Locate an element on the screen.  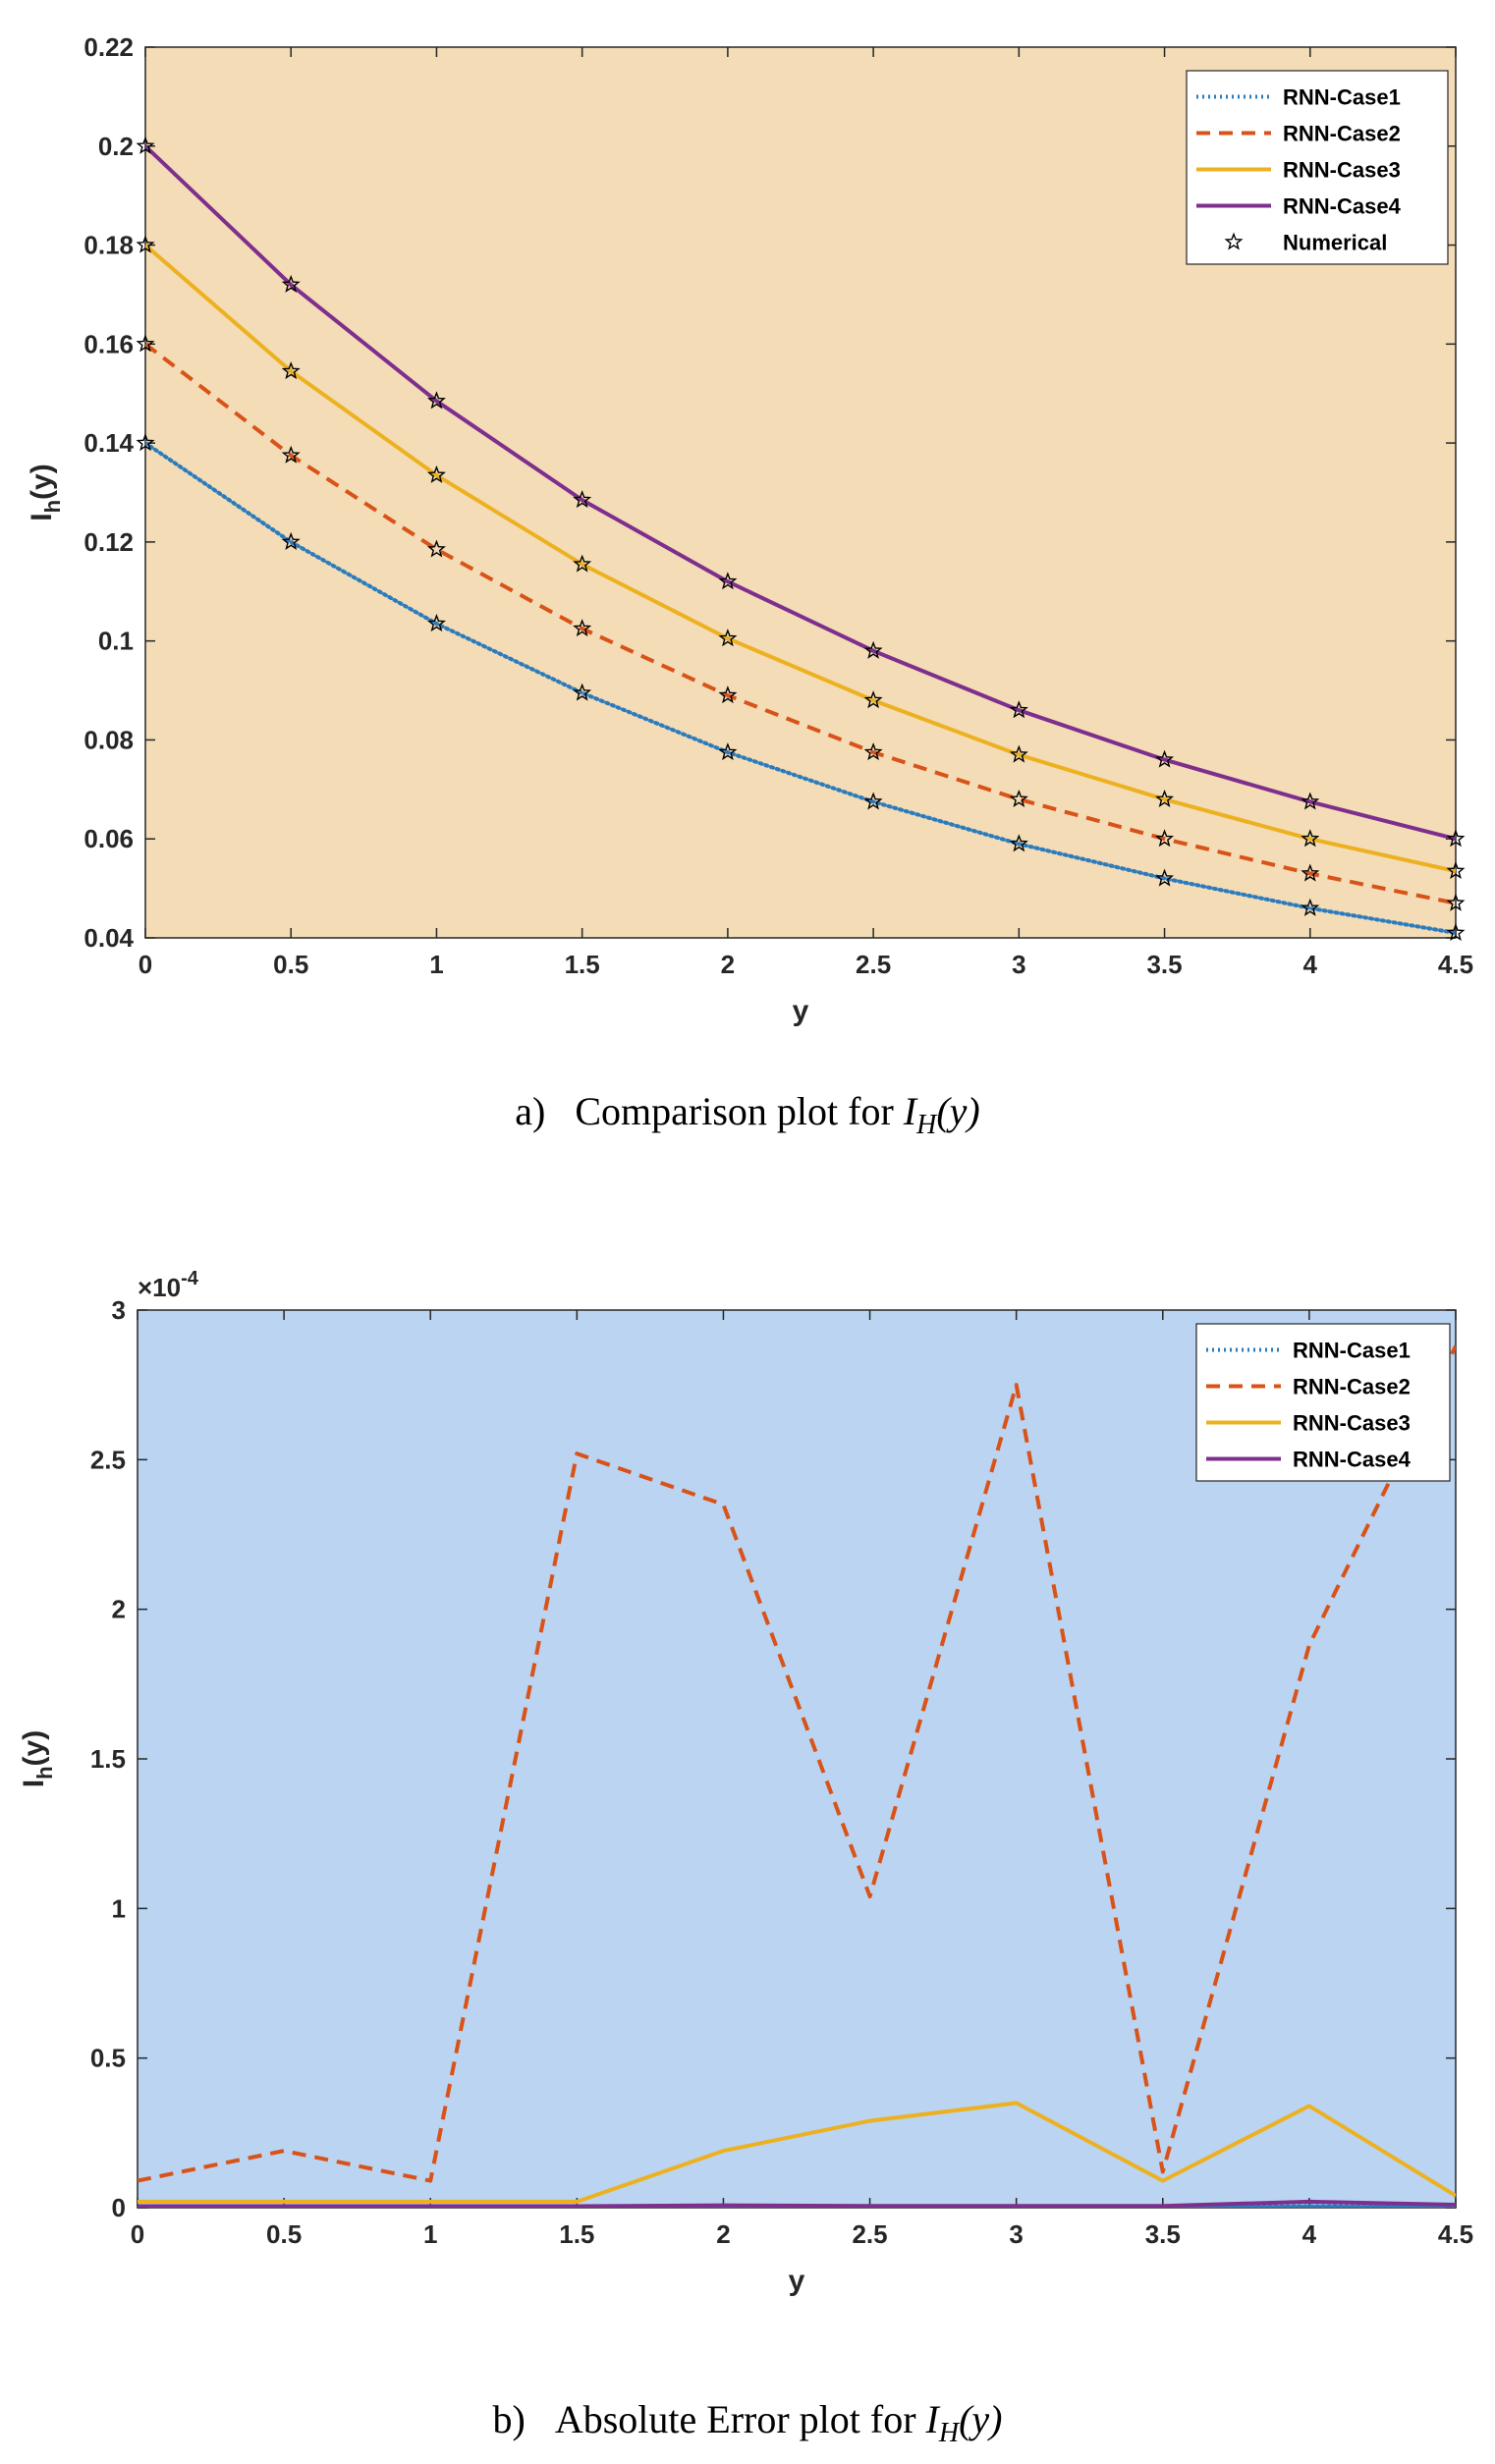
legend-label: Numerical is located at coordinates (1335, 243).